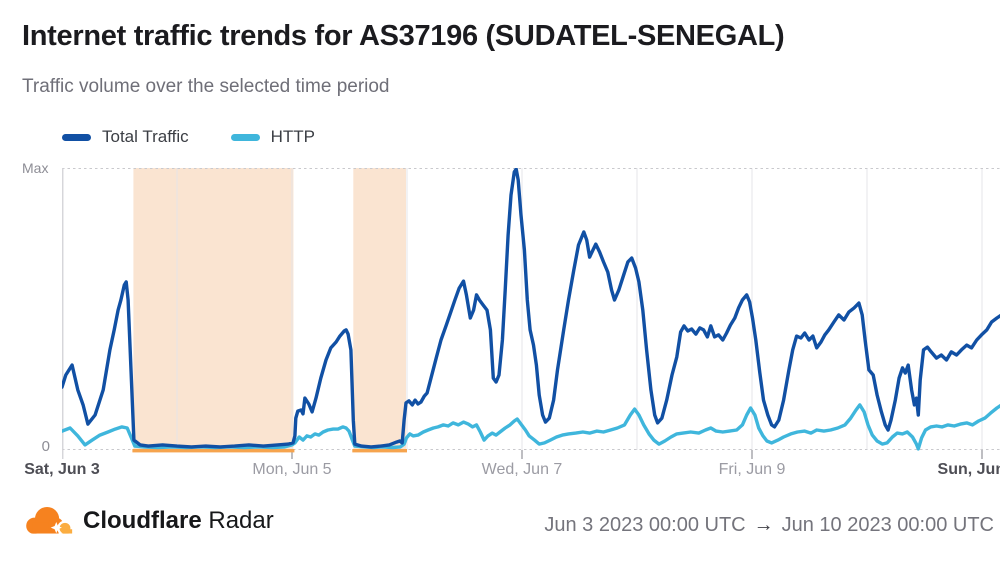 The image size is (1000, 563). What do you see at coordinates (887, 525) in the screenshot?
I see `date-range-end: Jun 10 2023 00:00 UTC` at bounding box center [887, 525].